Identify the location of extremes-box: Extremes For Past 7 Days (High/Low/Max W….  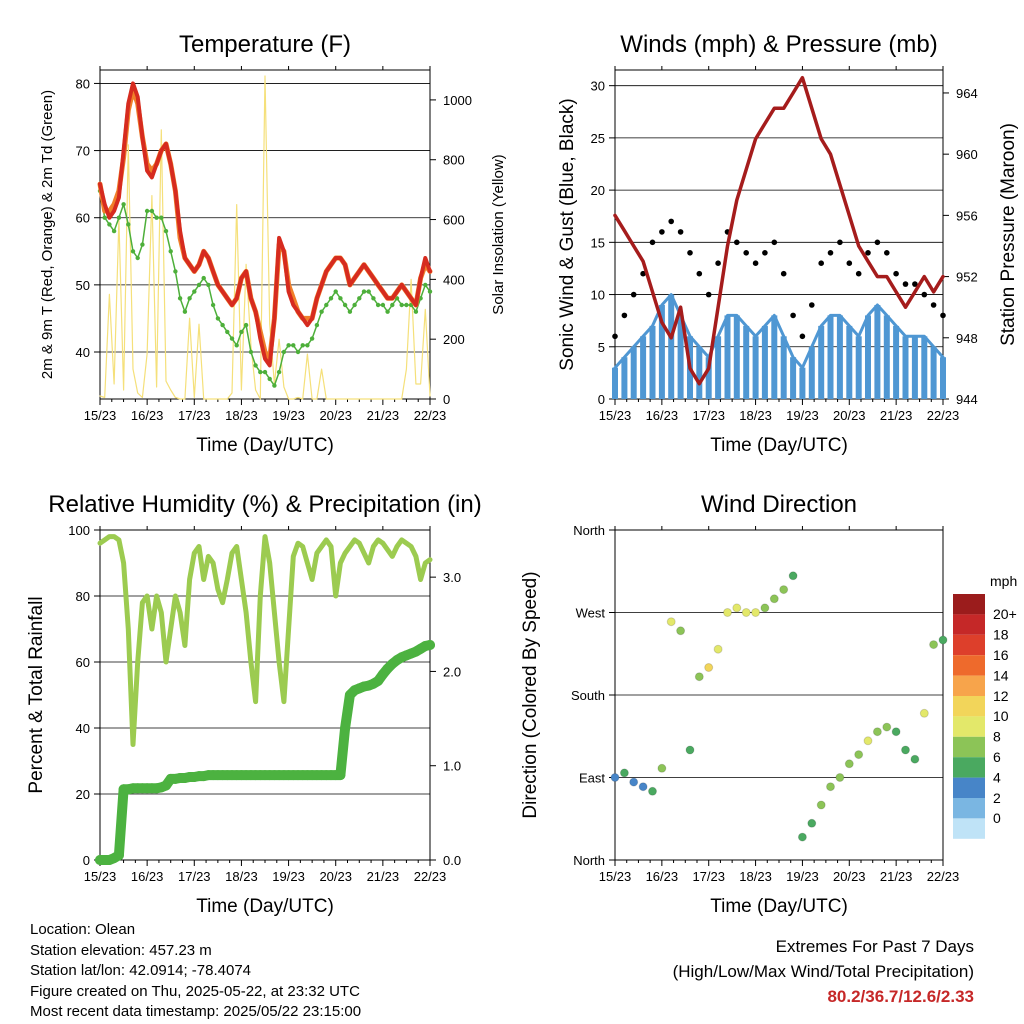
(823, 971).